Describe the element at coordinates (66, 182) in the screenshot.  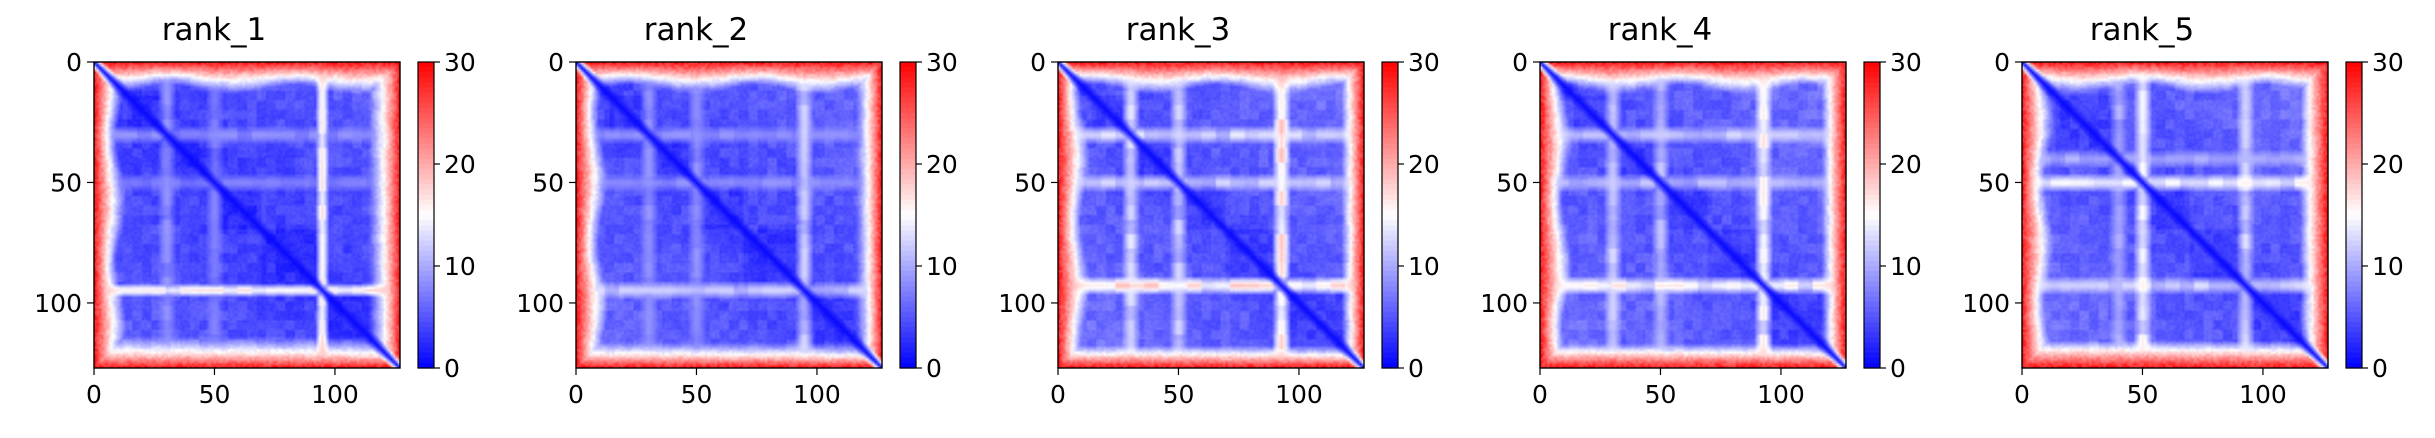
I see `y-tick-label: 50` at that location.